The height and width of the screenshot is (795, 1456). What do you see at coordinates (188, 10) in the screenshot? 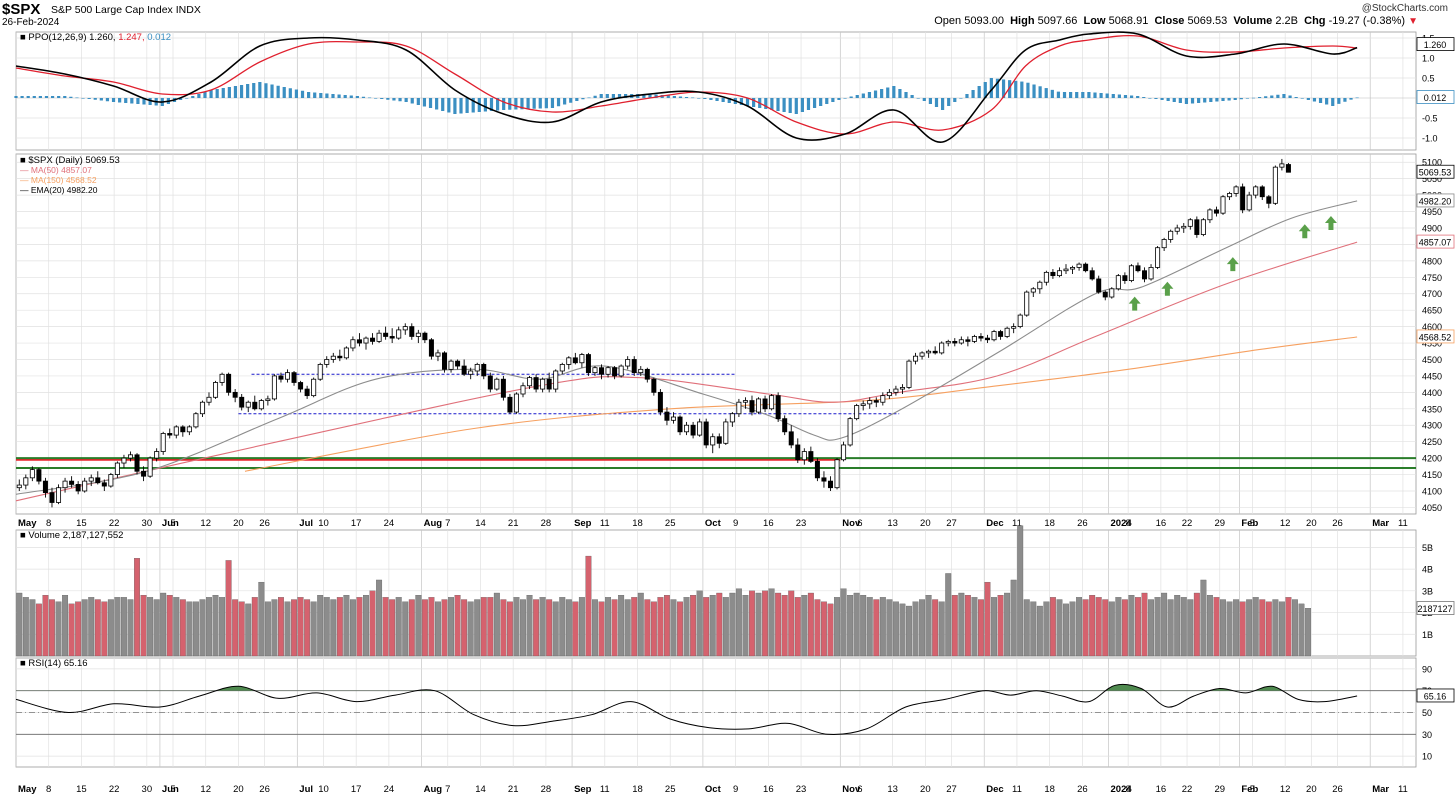
I see `exchange: INDX` at bounding box center [188, 10].